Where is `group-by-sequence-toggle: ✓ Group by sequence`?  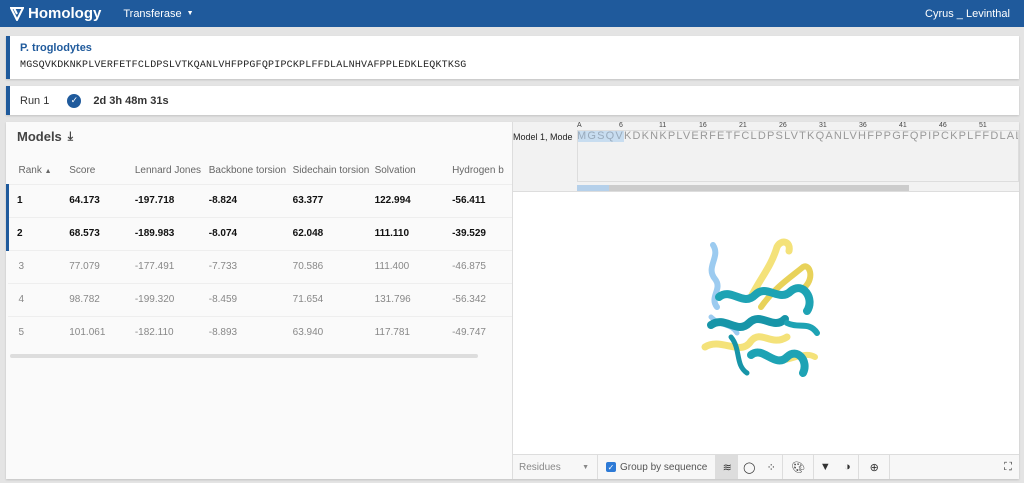
group-by-sequence-toggle: ✓ Group by sequence is located at coordinates (657, 467).